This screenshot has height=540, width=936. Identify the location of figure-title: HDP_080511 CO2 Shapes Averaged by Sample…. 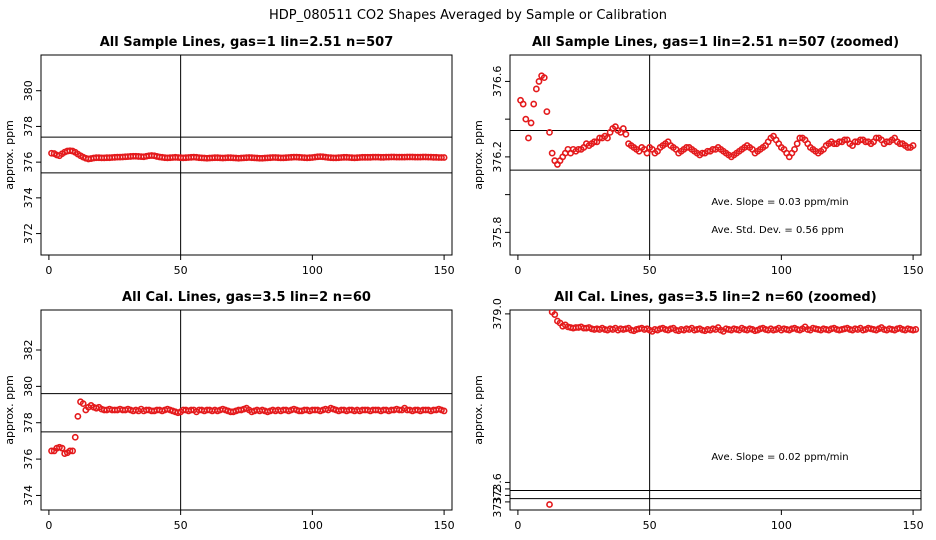
(468, 15).